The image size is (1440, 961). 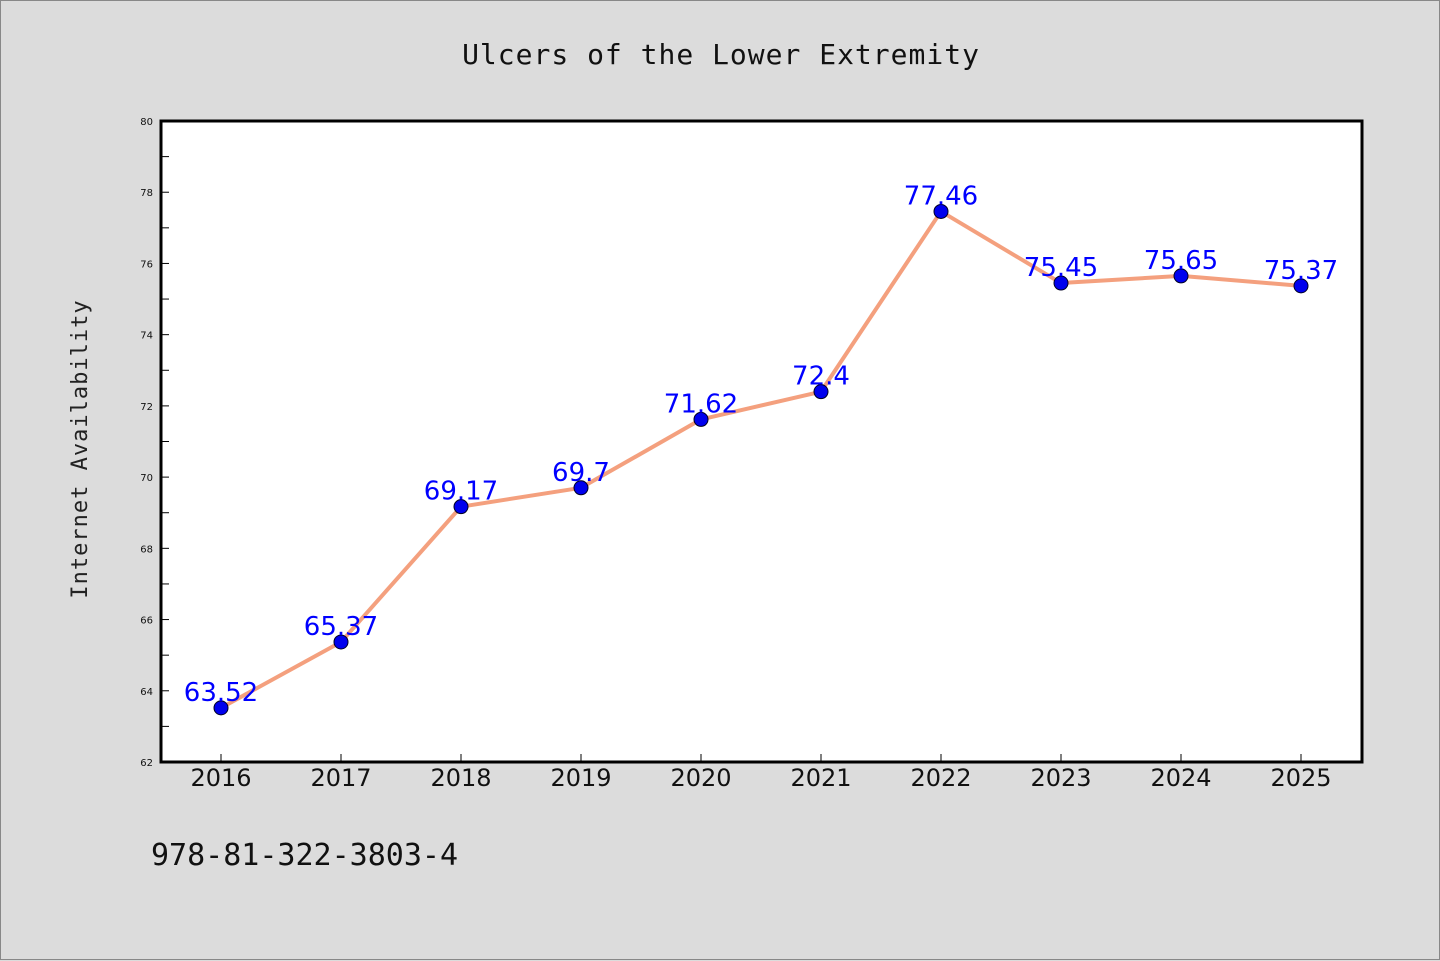 I want to click on footer-isbn: 978-81-322-3803-4, so click(x=304, y=855).